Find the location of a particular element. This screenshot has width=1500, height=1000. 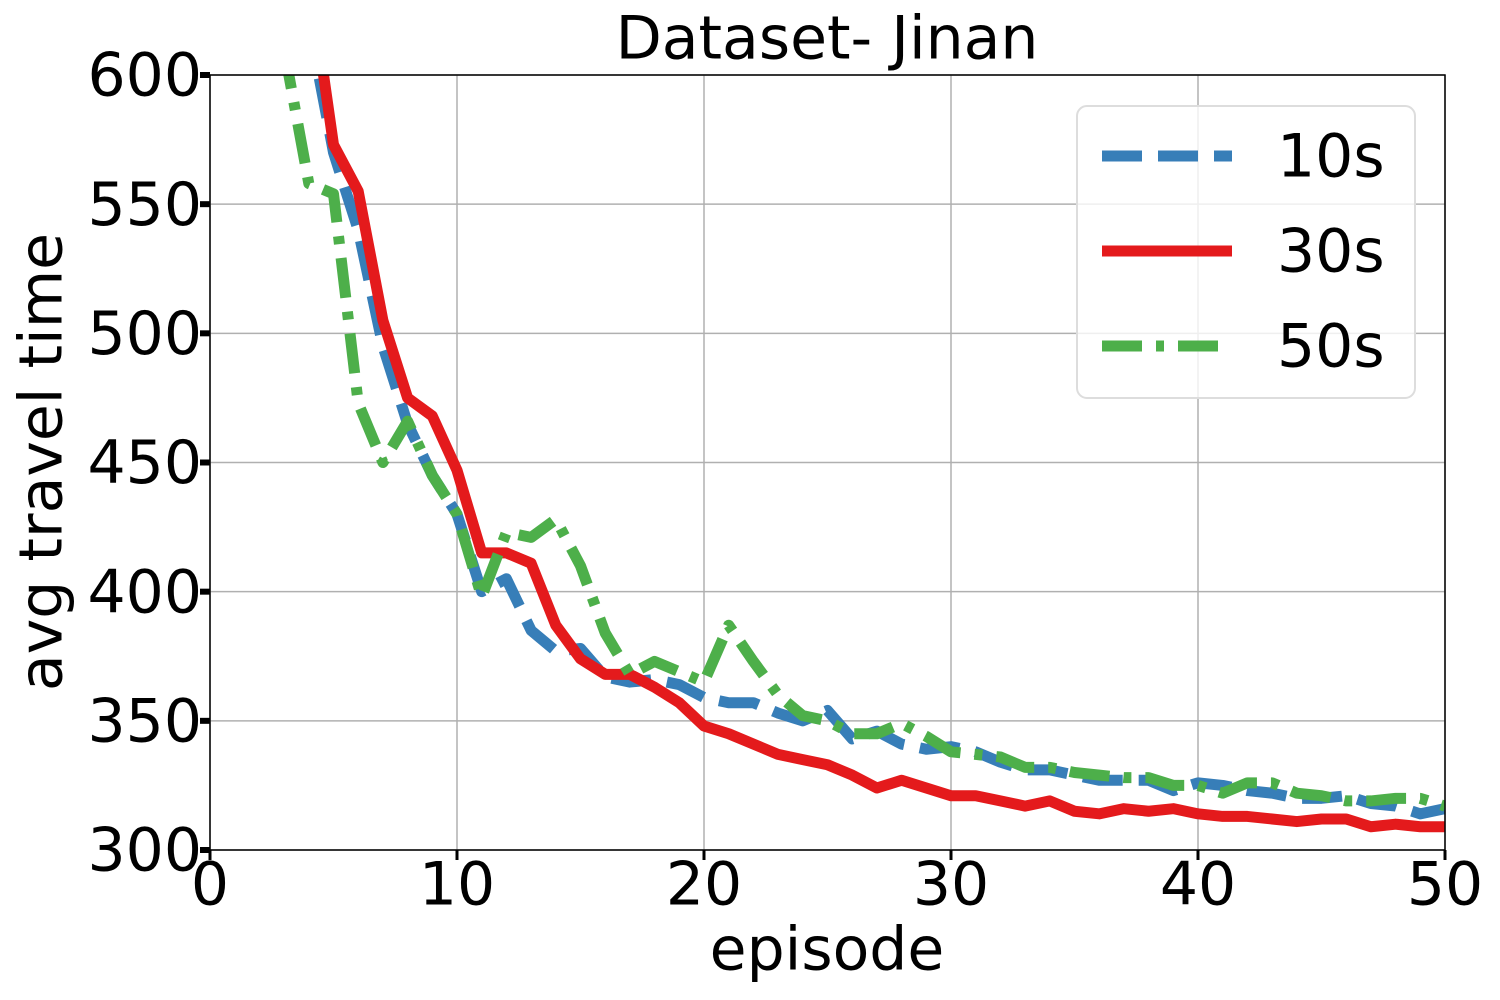

legend-box is located at coordinates (1246, 252).